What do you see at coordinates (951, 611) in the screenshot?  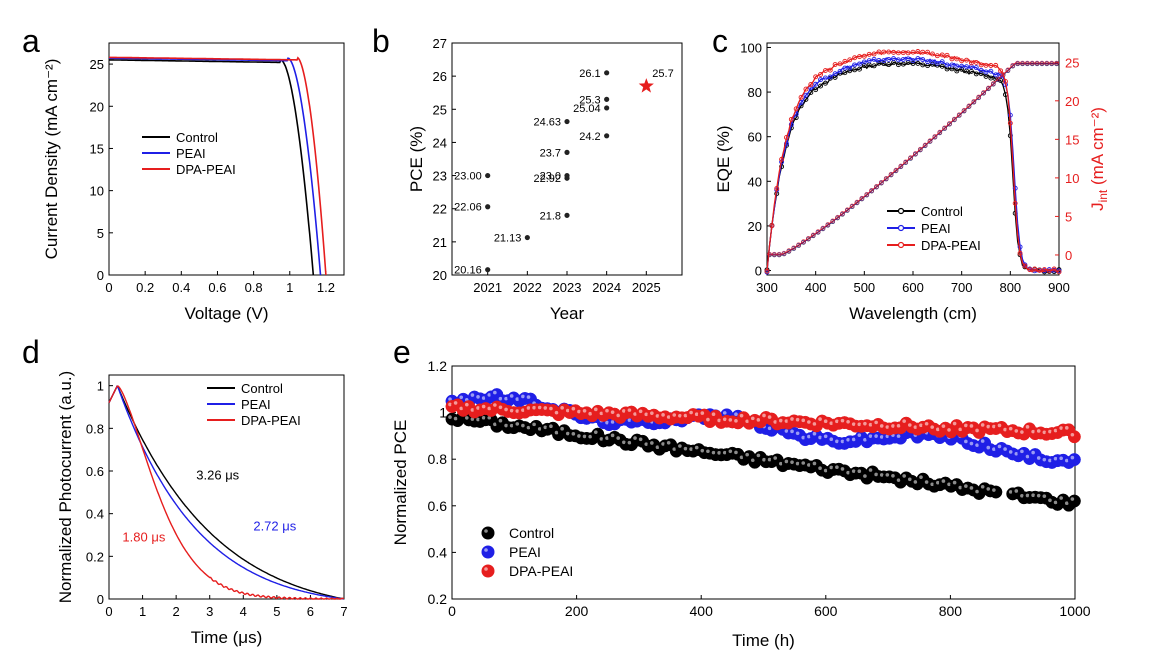 I see `x-tick-label: 800` at bounding box center [951, 611].